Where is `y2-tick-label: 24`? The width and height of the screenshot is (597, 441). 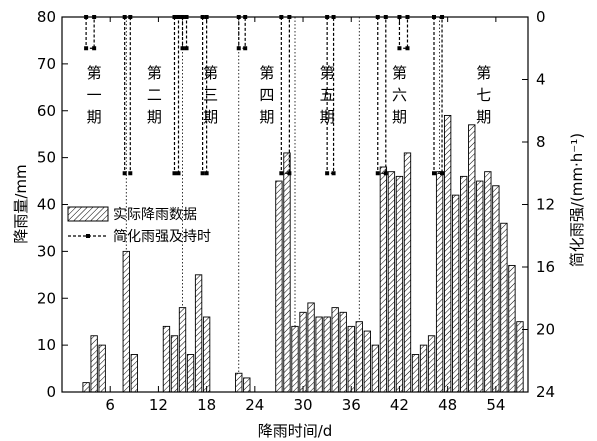
y2-tick-label: 24 is located at coordinates (545, 392).